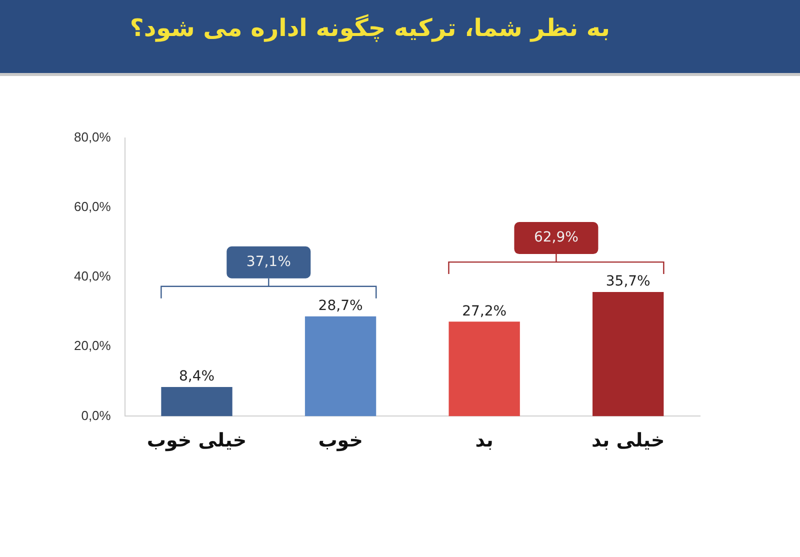  Describe the element at coordinates (268, 262) in the screenshot. I see `annotation: 37,1%` at that location.